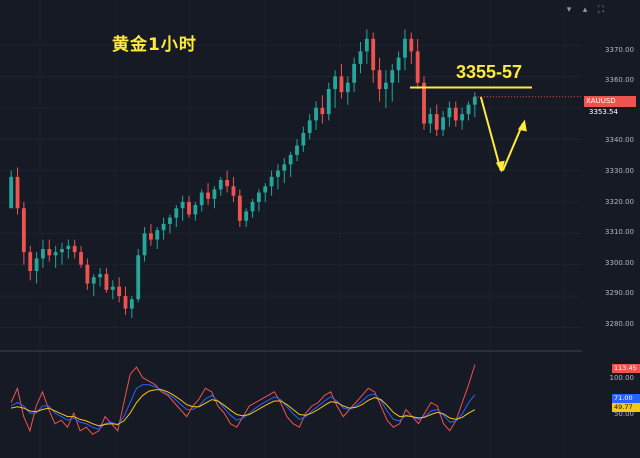  What do you see at coordinates (601, 101) in the screenshot?
I see `symbol-label: XAUUSD` at bounding box center [601, 101].